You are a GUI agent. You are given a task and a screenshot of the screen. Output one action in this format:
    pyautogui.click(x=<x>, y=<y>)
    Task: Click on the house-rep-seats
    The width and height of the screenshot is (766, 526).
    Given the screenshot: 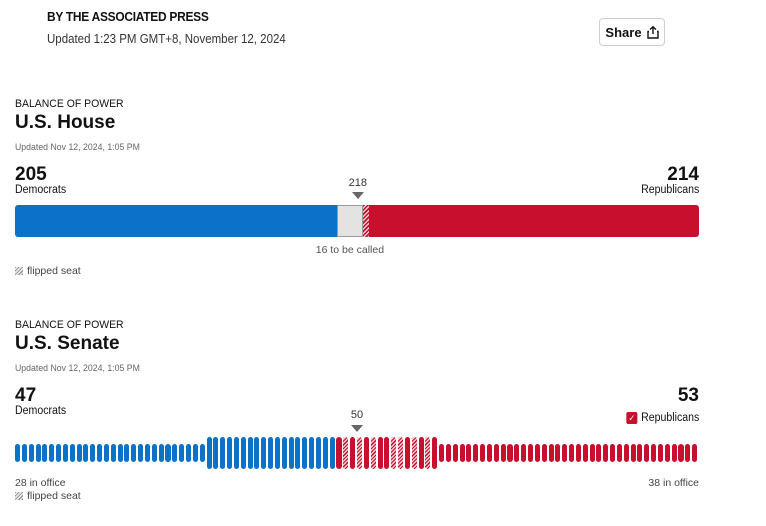 What is the action you would take?
    pyautogui.click(x=533, y=221)
    